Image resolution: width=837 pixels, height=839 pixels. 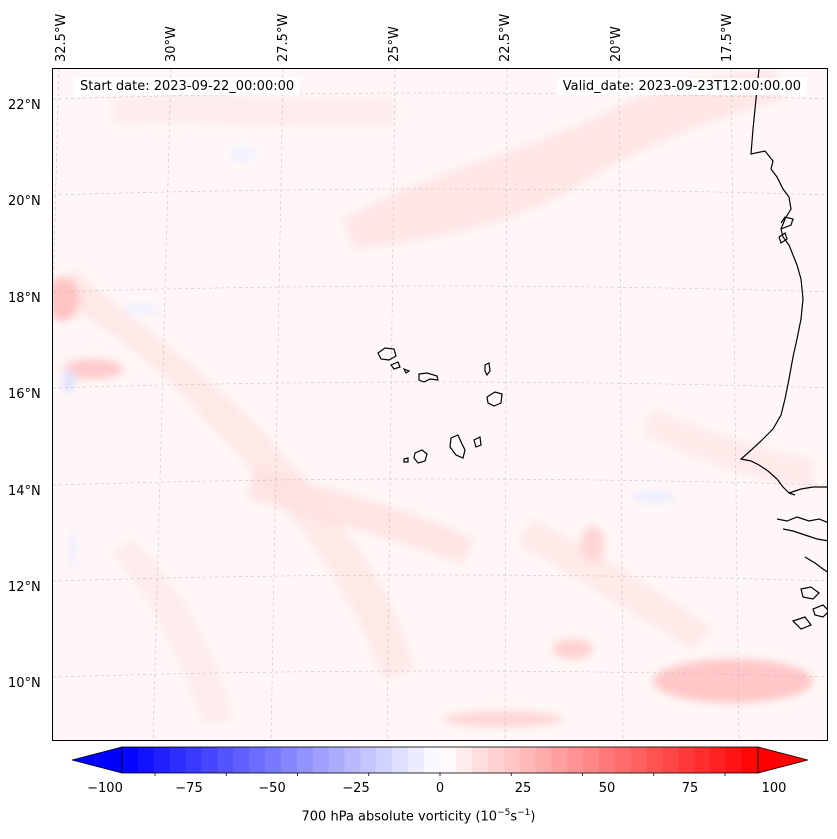 What do you see at coordinates (356, 788) in the screenshot?
I see `colorbar-tick-label: −25` at bounding box center [356, 788].